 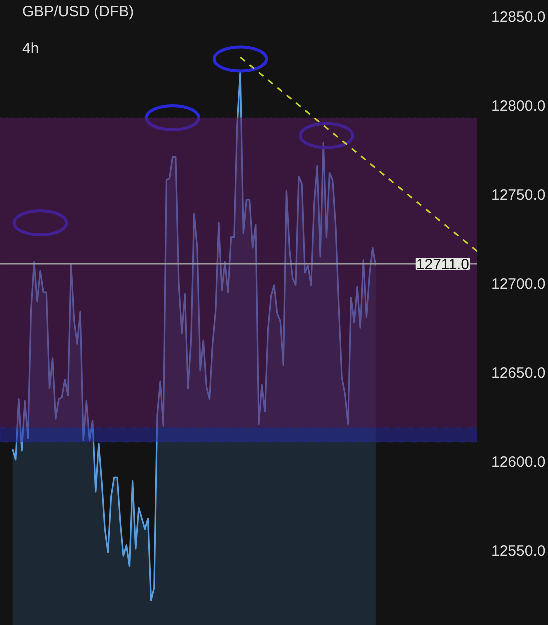 I want to click on y-tick-label: 12800.0, so click(x=519, y=107).